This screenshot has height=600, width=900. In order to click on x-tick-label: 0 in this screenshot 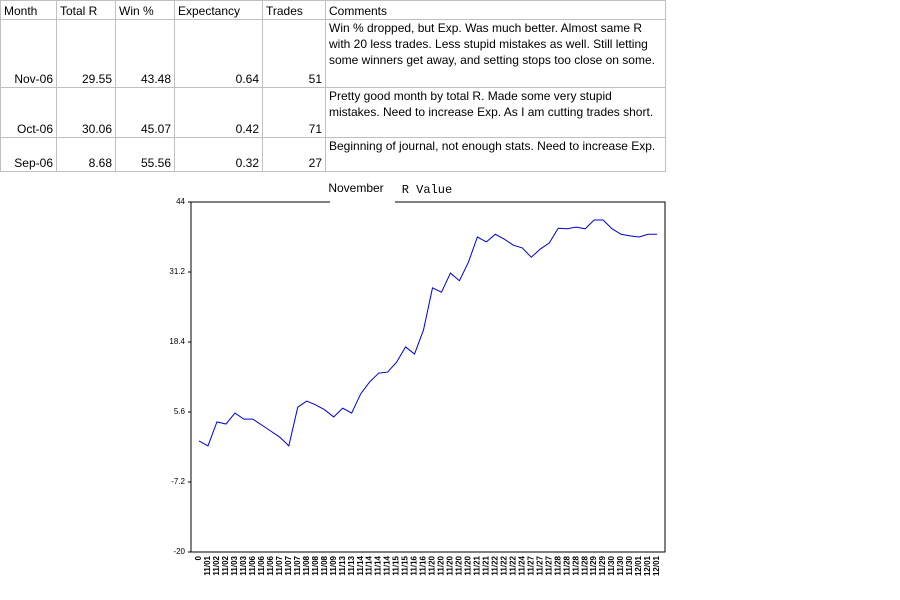, I will do `click(198, 557)`.